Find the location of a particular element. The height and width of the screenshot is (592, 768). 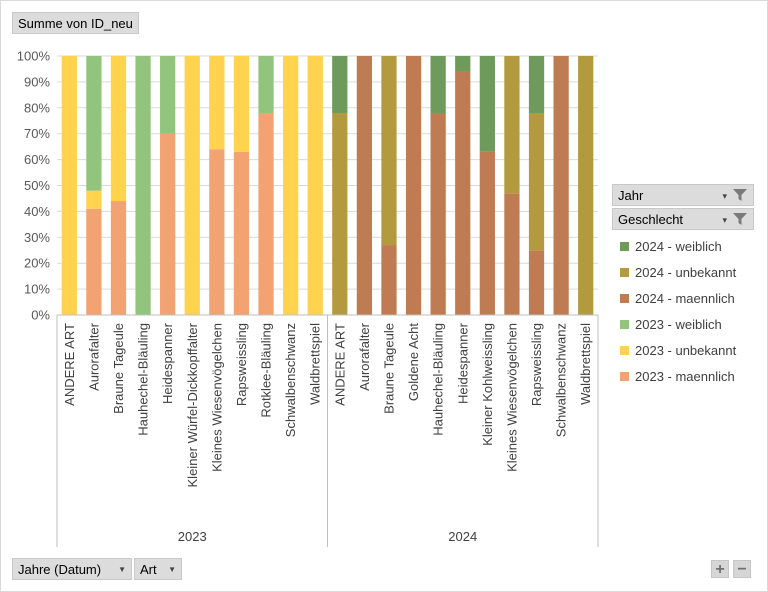

x-category-label: Kleiner Würfel-Dickkopffalter is located at coordinates (192, 404).